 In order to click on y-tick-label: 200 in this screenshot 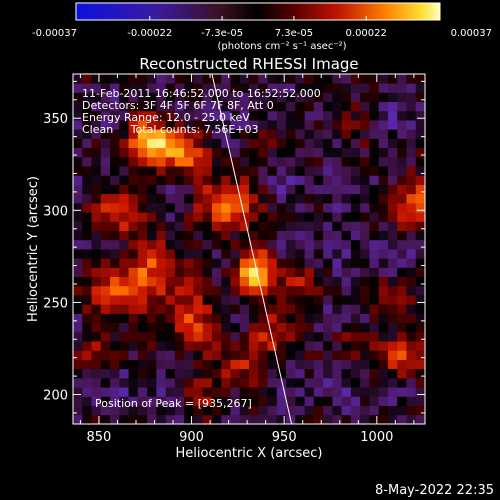, I will do `click(55, 396)`.